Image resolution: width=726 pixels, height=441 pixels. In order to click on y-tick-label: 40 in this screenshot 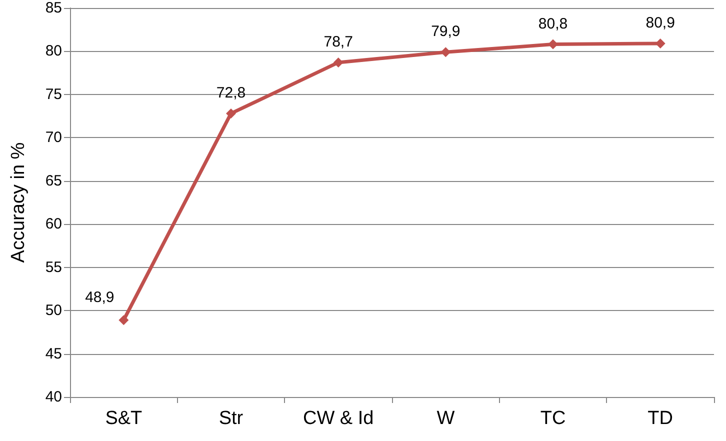, I will do `click(53, 397)`.